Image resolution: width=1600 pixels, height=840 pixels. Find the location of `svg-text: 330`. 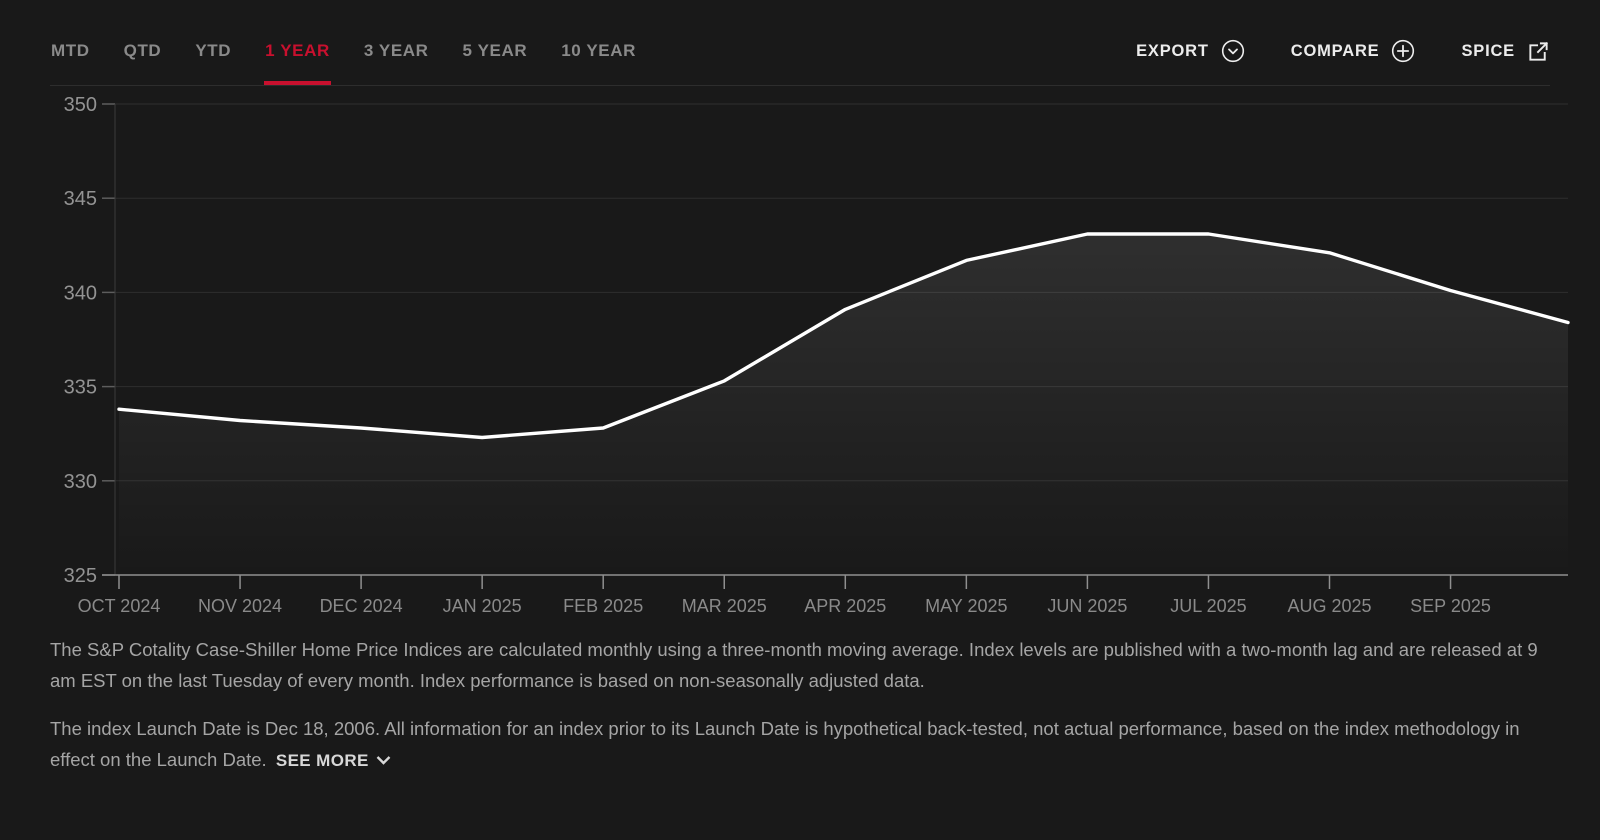

svg-text: 330 is located at coordinates (80, 482).